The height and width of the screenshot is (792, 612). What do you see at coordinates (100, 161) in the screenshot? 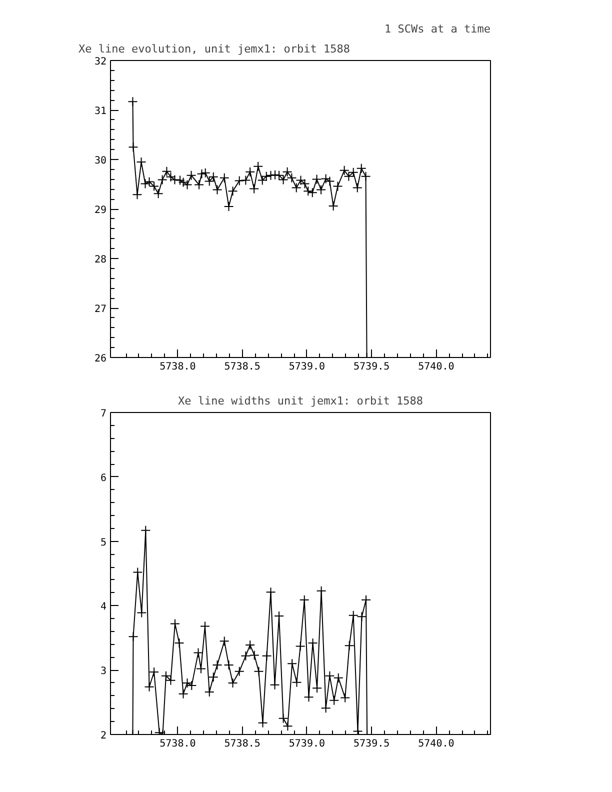
I see `y-tick-label: 30` at bounding box center [100, 161].